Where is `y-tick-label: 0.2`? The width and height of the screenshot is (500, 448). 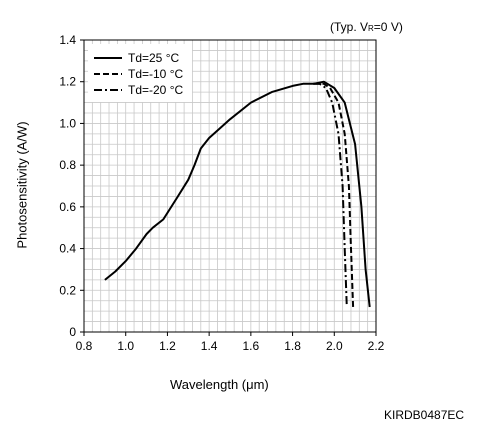
y-tick-label: 0.2 is located at coordinates (67, 290).